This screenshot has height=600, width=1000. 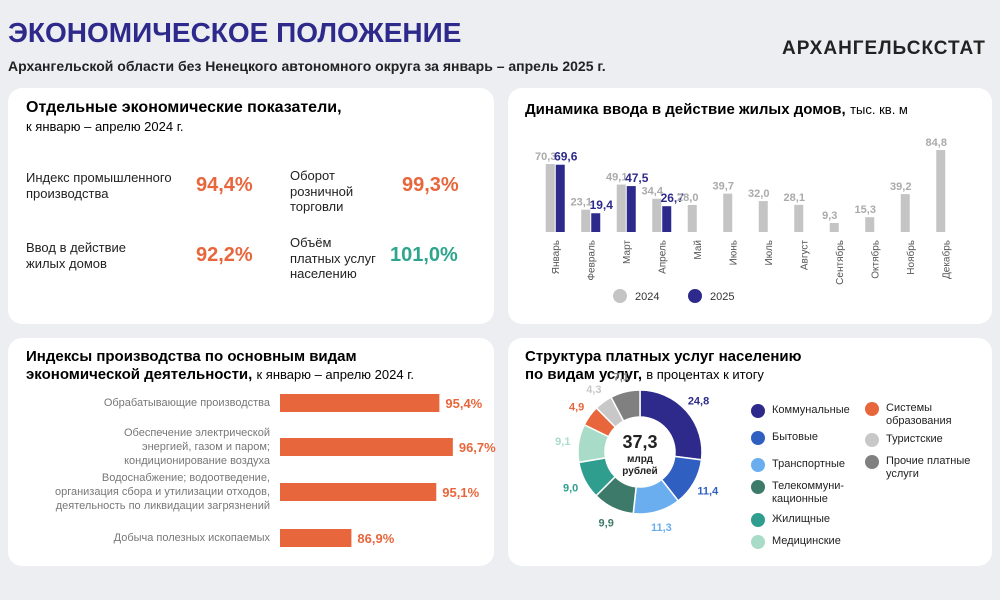 What do you see at coordinates (722, 297) in the screenshot?
I see `legend-label: 2025` at bounding box center [722, 297].